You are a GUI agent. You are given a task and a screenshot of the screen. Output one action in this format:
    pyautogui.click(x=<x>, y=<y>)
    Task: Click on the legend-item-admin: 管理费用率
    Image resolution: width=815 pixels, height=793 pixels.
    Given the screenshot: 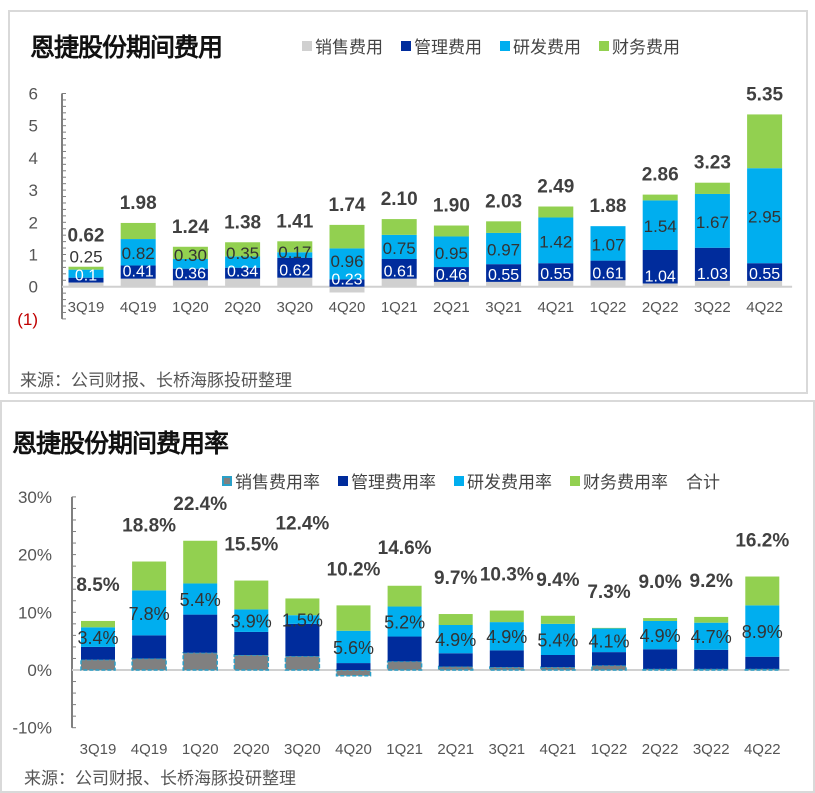 What is the action you would take?
    pyautogui.click(x=387, y=480)
    